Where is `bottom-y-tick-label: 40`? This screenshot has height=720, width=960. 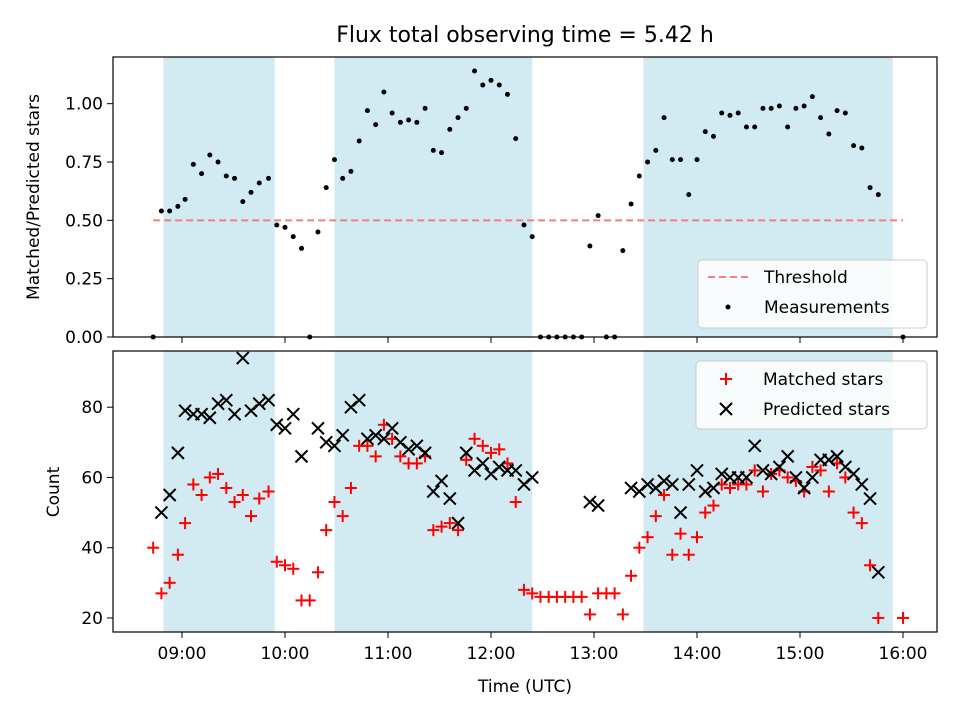
bottom-y-tick-label: 40 is located at coordinates (92, 549).